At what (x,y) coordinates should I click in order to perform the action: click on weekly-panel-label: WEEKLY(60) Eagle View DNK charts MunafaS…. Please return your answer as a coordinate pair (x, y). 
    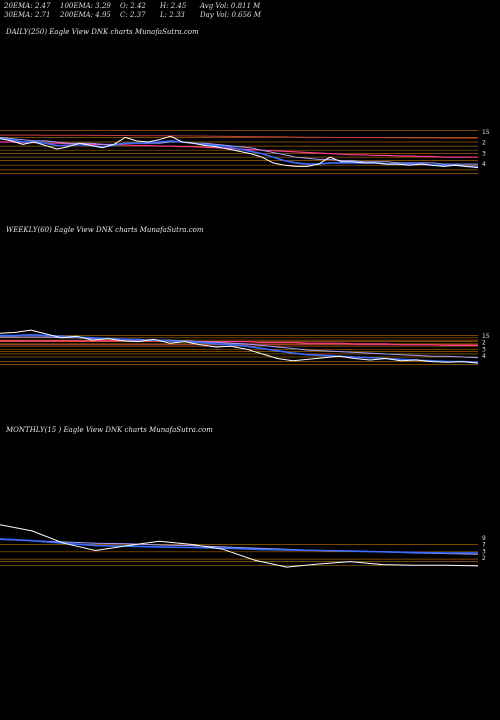
    Looking at the image, I should click on (105, 230).